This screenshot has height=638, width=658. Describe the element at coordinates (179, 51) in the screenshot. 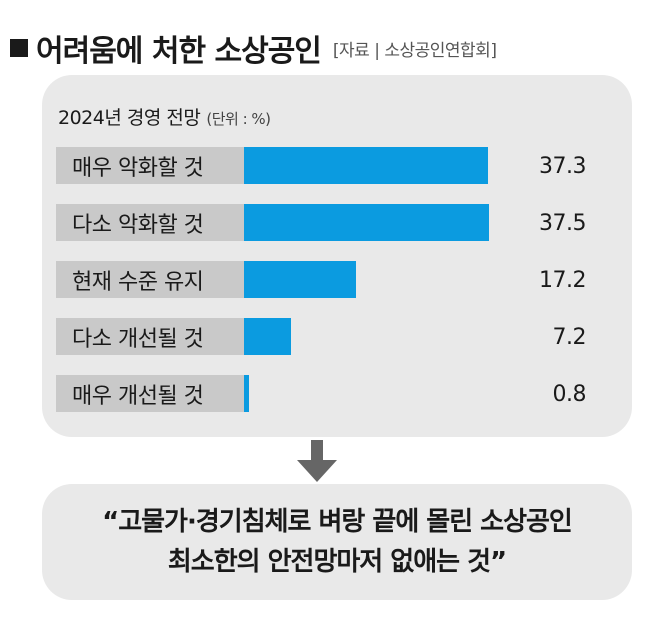

I see `chart-title: 어려움에 처한 소상공인` at that location.